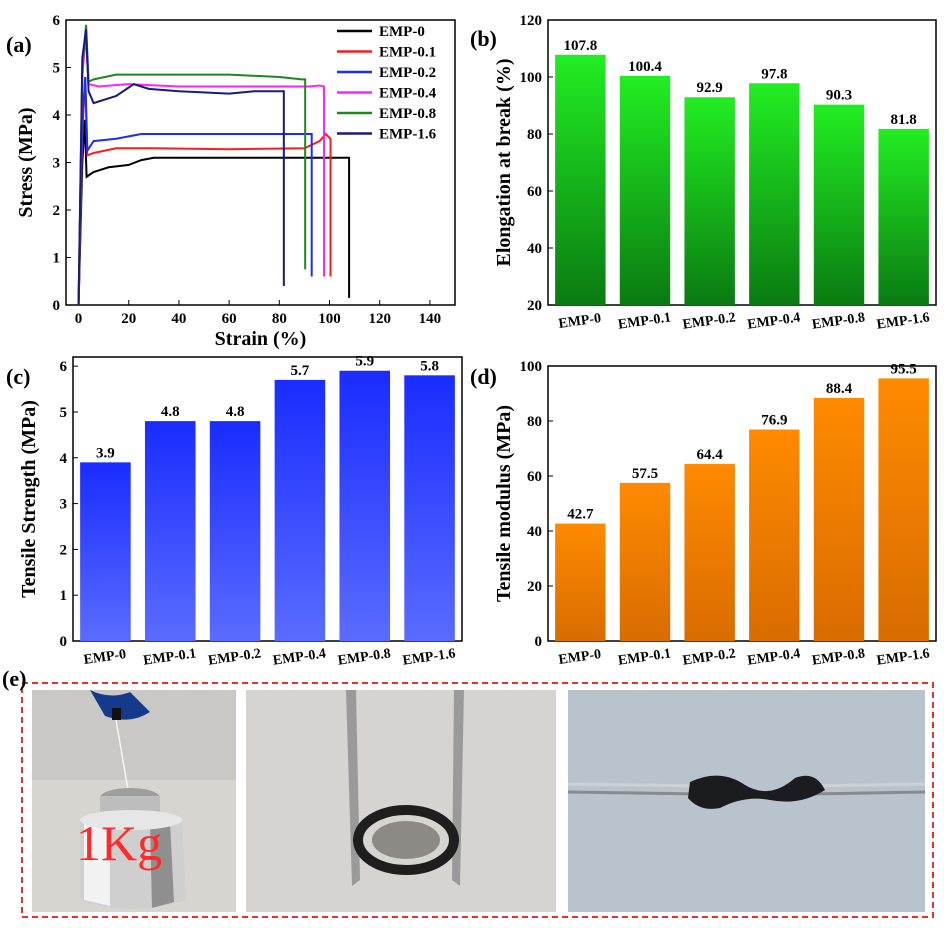 The image size is (947, 928). What do you see at coordinates (742, 162) in the screenshot?
I see `plot-frame-b` at bounding box center [742, 162].